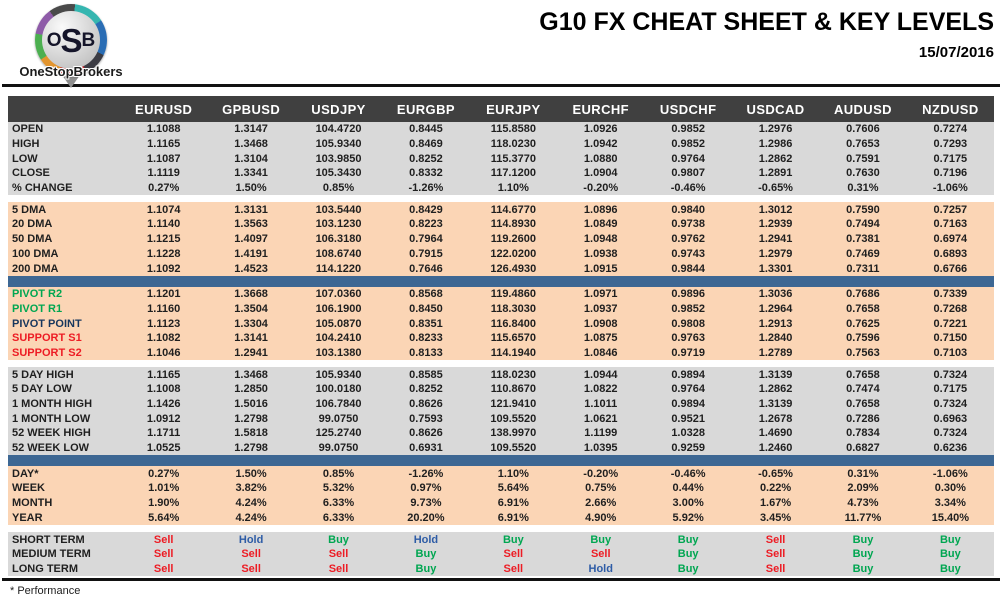 The height and width of the screenshot is (602, 1002). I want to click on cell-eurgbp: 0.8429, so click(426, 209).